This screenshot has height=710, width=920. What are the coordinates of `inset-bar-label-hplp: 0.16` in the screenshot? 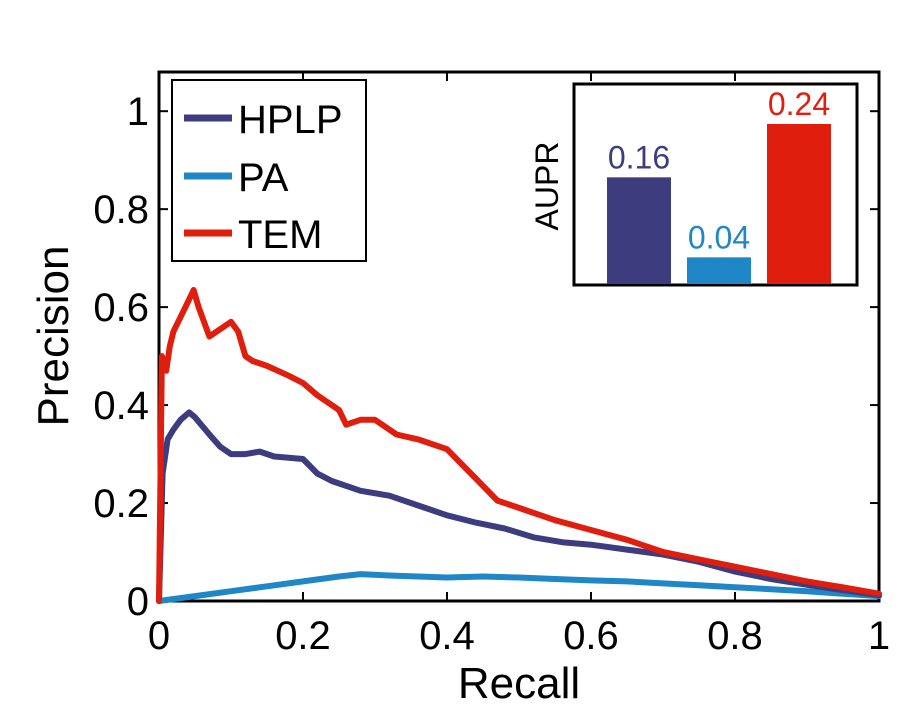 It's located at (639, 157).